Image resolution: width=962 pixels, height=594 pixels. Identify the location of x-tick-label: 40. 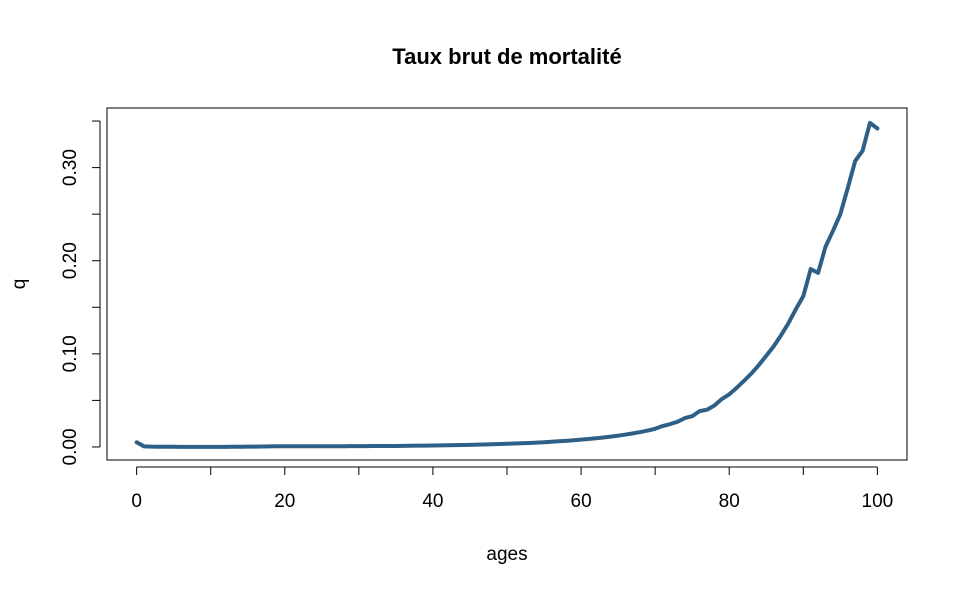
(432, 501).